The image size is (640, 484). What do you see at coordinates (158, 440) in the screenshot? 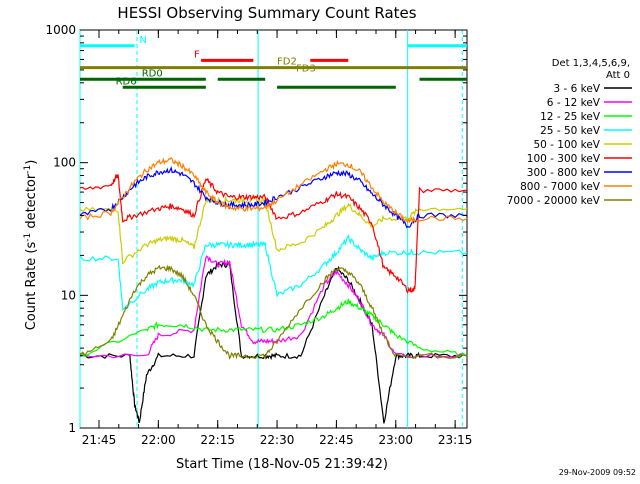
I see `x-tick-label-1: 22:00` at bounding box center [158, 440].